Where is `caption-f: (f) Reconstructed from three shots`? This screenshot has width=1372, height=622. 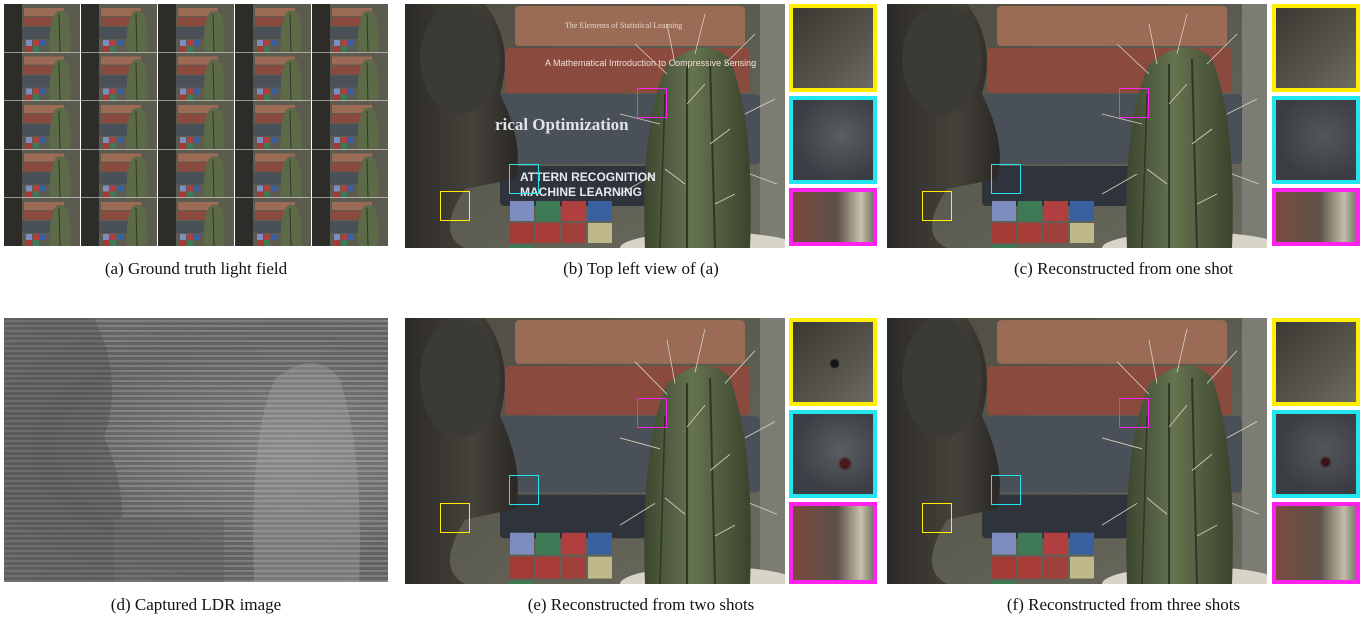 caption-f: (f) Reconstructed from three shots is located at coordinates (1123, 604).